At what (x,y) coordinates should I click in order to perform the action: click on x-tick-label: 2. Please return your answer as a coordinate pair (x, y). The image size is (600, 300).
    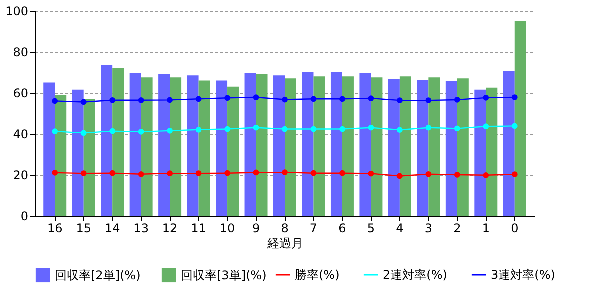
    Looking at the image, I should click on (458, 229).